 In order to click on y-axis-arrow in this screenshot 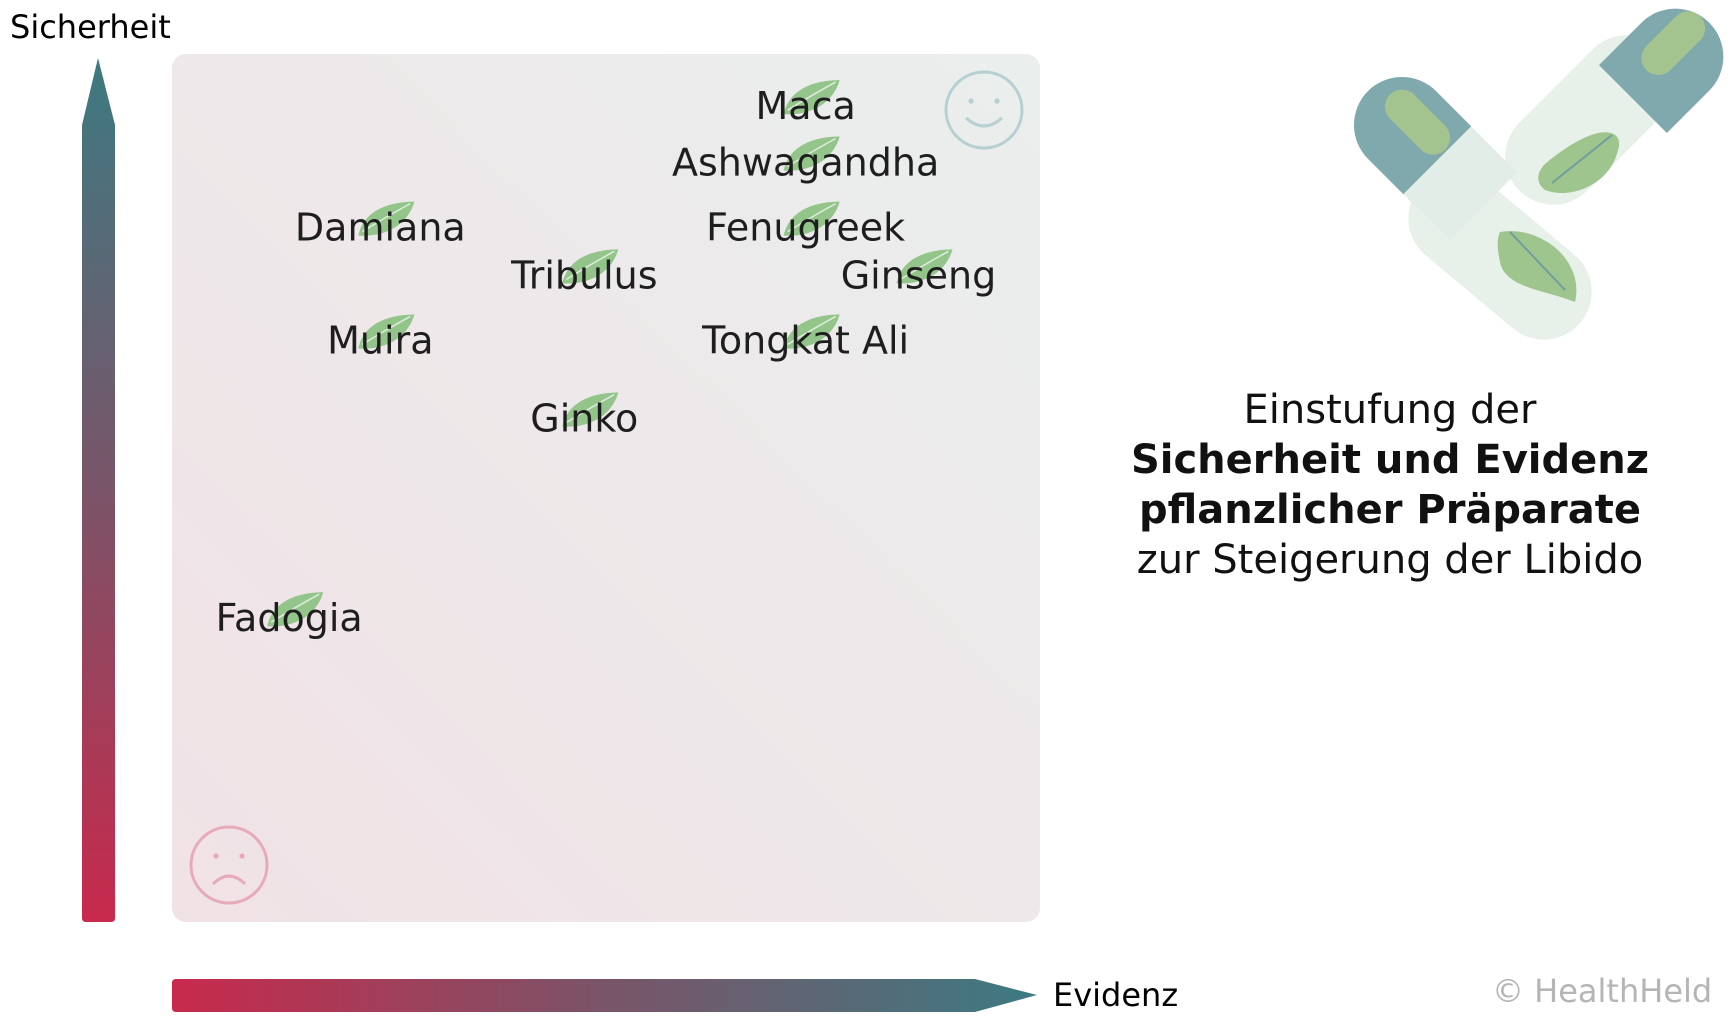, I will do `click(98, 490)`.